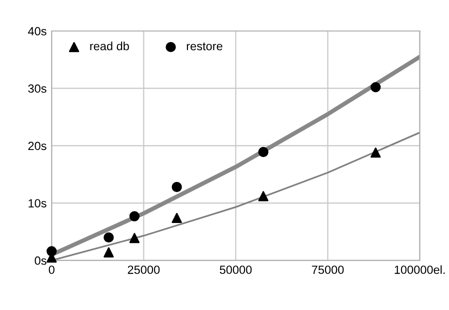 This screenshot has width=449, height=310. I want to click on legend-label: read db, so click(109, 46).